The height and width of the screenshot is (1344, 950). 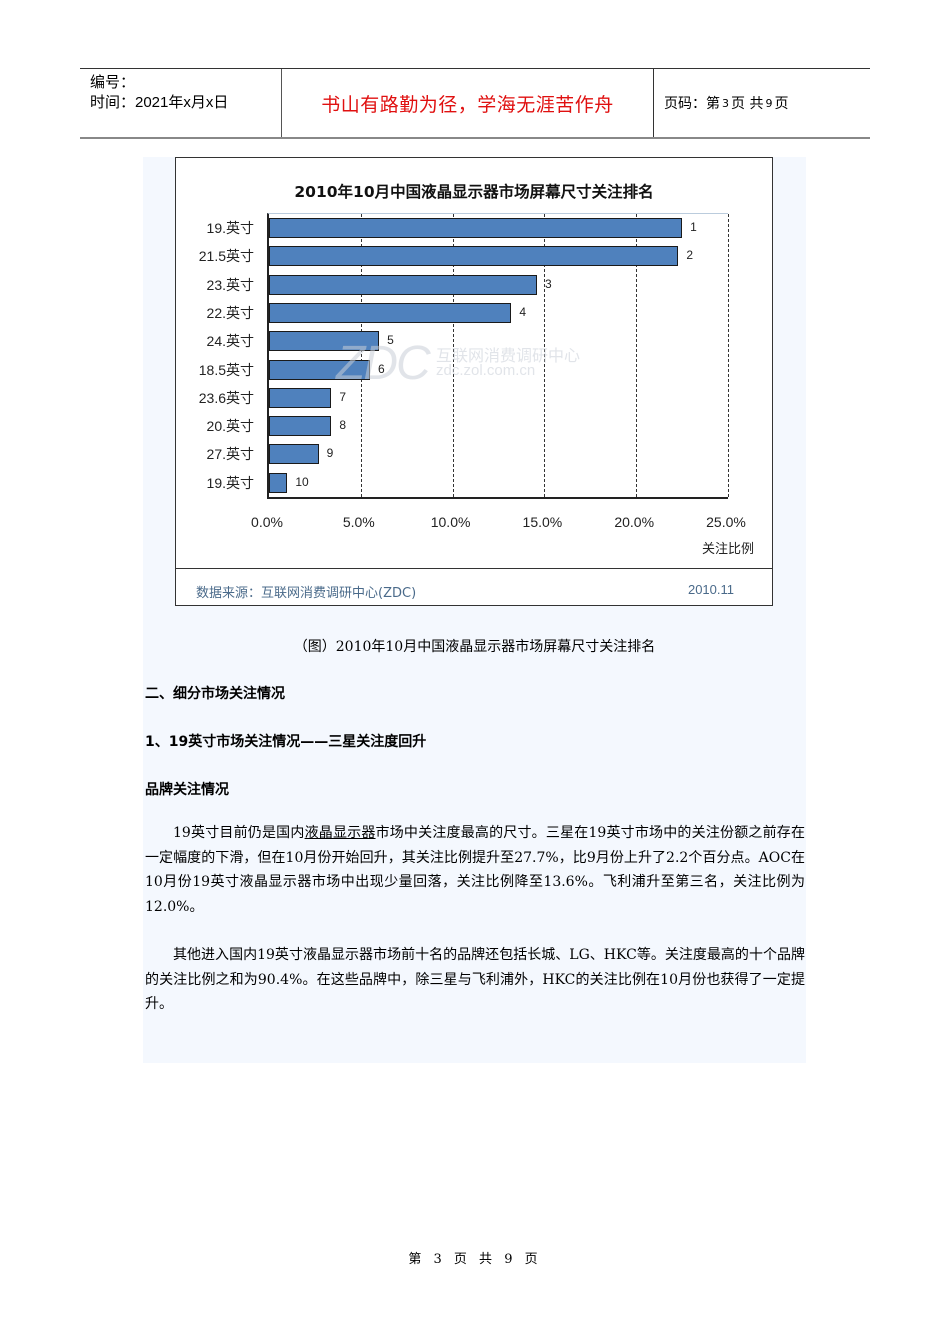 What do you see at coordinates (693, 227) in the screenshot?
I see `bar-data-label: 1` at bounding box center [693, 227].